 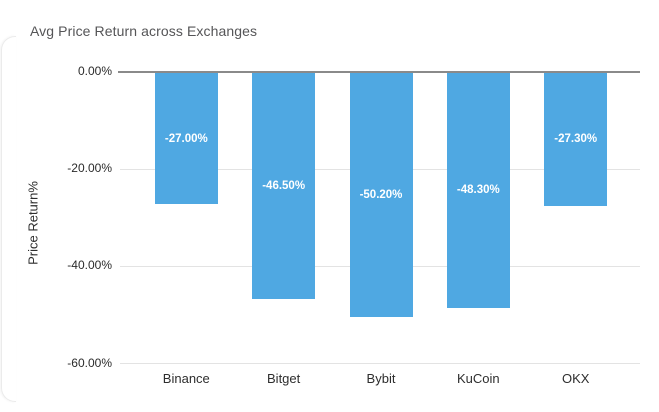 What do you see at coordinates (186, 378) in the screenshot?
I see `x-tick-label-binance: Binance` at bounding box center [186, 378].